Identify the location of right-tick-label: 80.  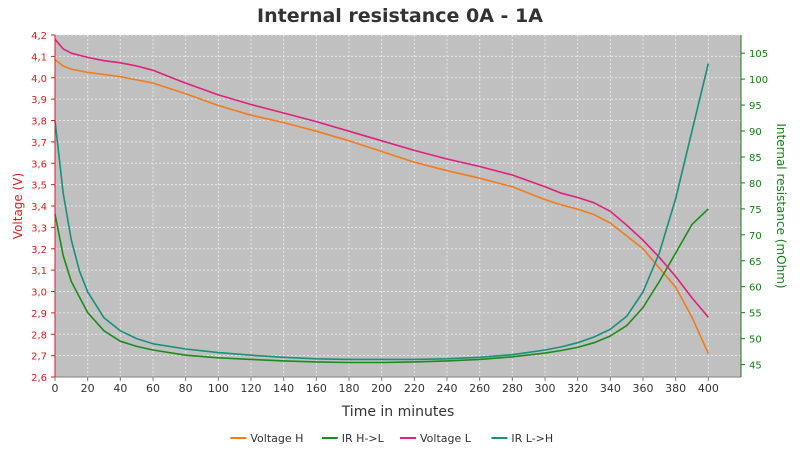
(755, 184).